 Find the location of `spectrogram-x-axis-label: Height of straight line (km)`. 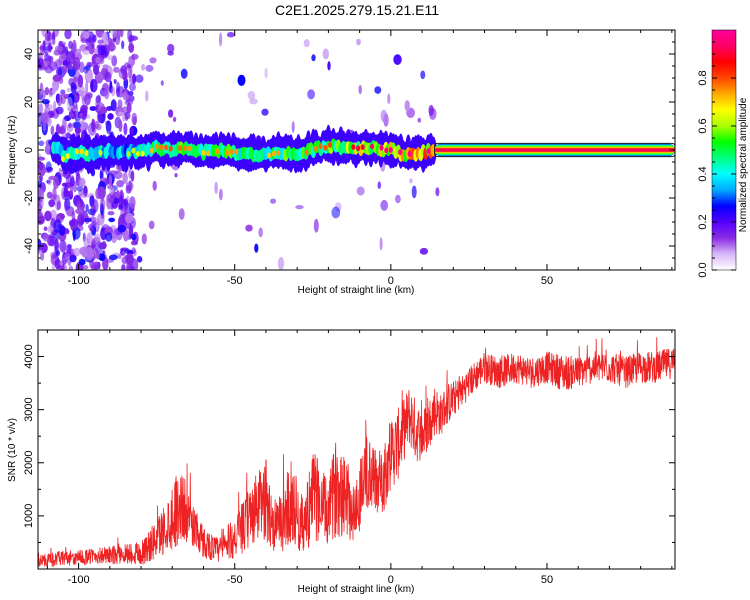

spectrogram-x-axis-label: Height of straight line (km) is located at coordinates (356, 290).